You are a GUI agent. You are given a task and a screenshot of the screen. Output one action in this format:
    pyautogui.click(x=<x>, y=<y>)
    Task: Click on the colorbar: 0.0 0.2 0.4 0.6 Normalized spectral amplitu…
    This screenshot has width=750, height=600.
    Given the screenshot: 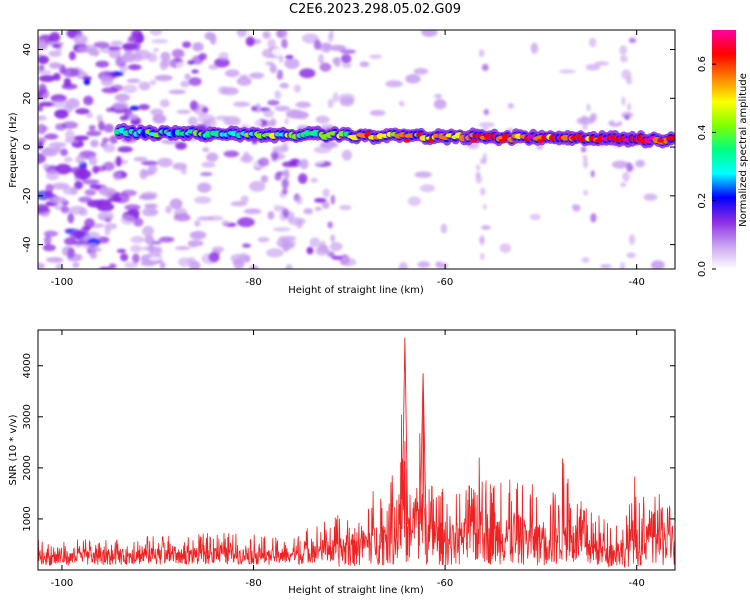 What is the action you would take?
    pyautogui.click(x=723, y=153)
    